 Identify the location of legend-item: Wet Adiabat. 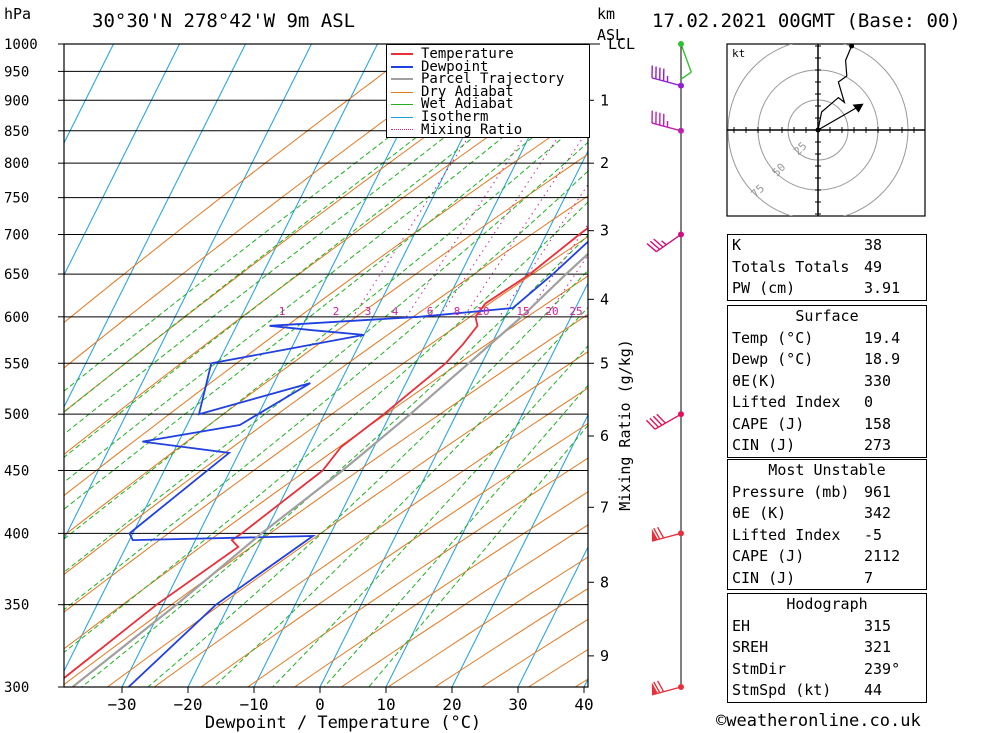
(488, 104).